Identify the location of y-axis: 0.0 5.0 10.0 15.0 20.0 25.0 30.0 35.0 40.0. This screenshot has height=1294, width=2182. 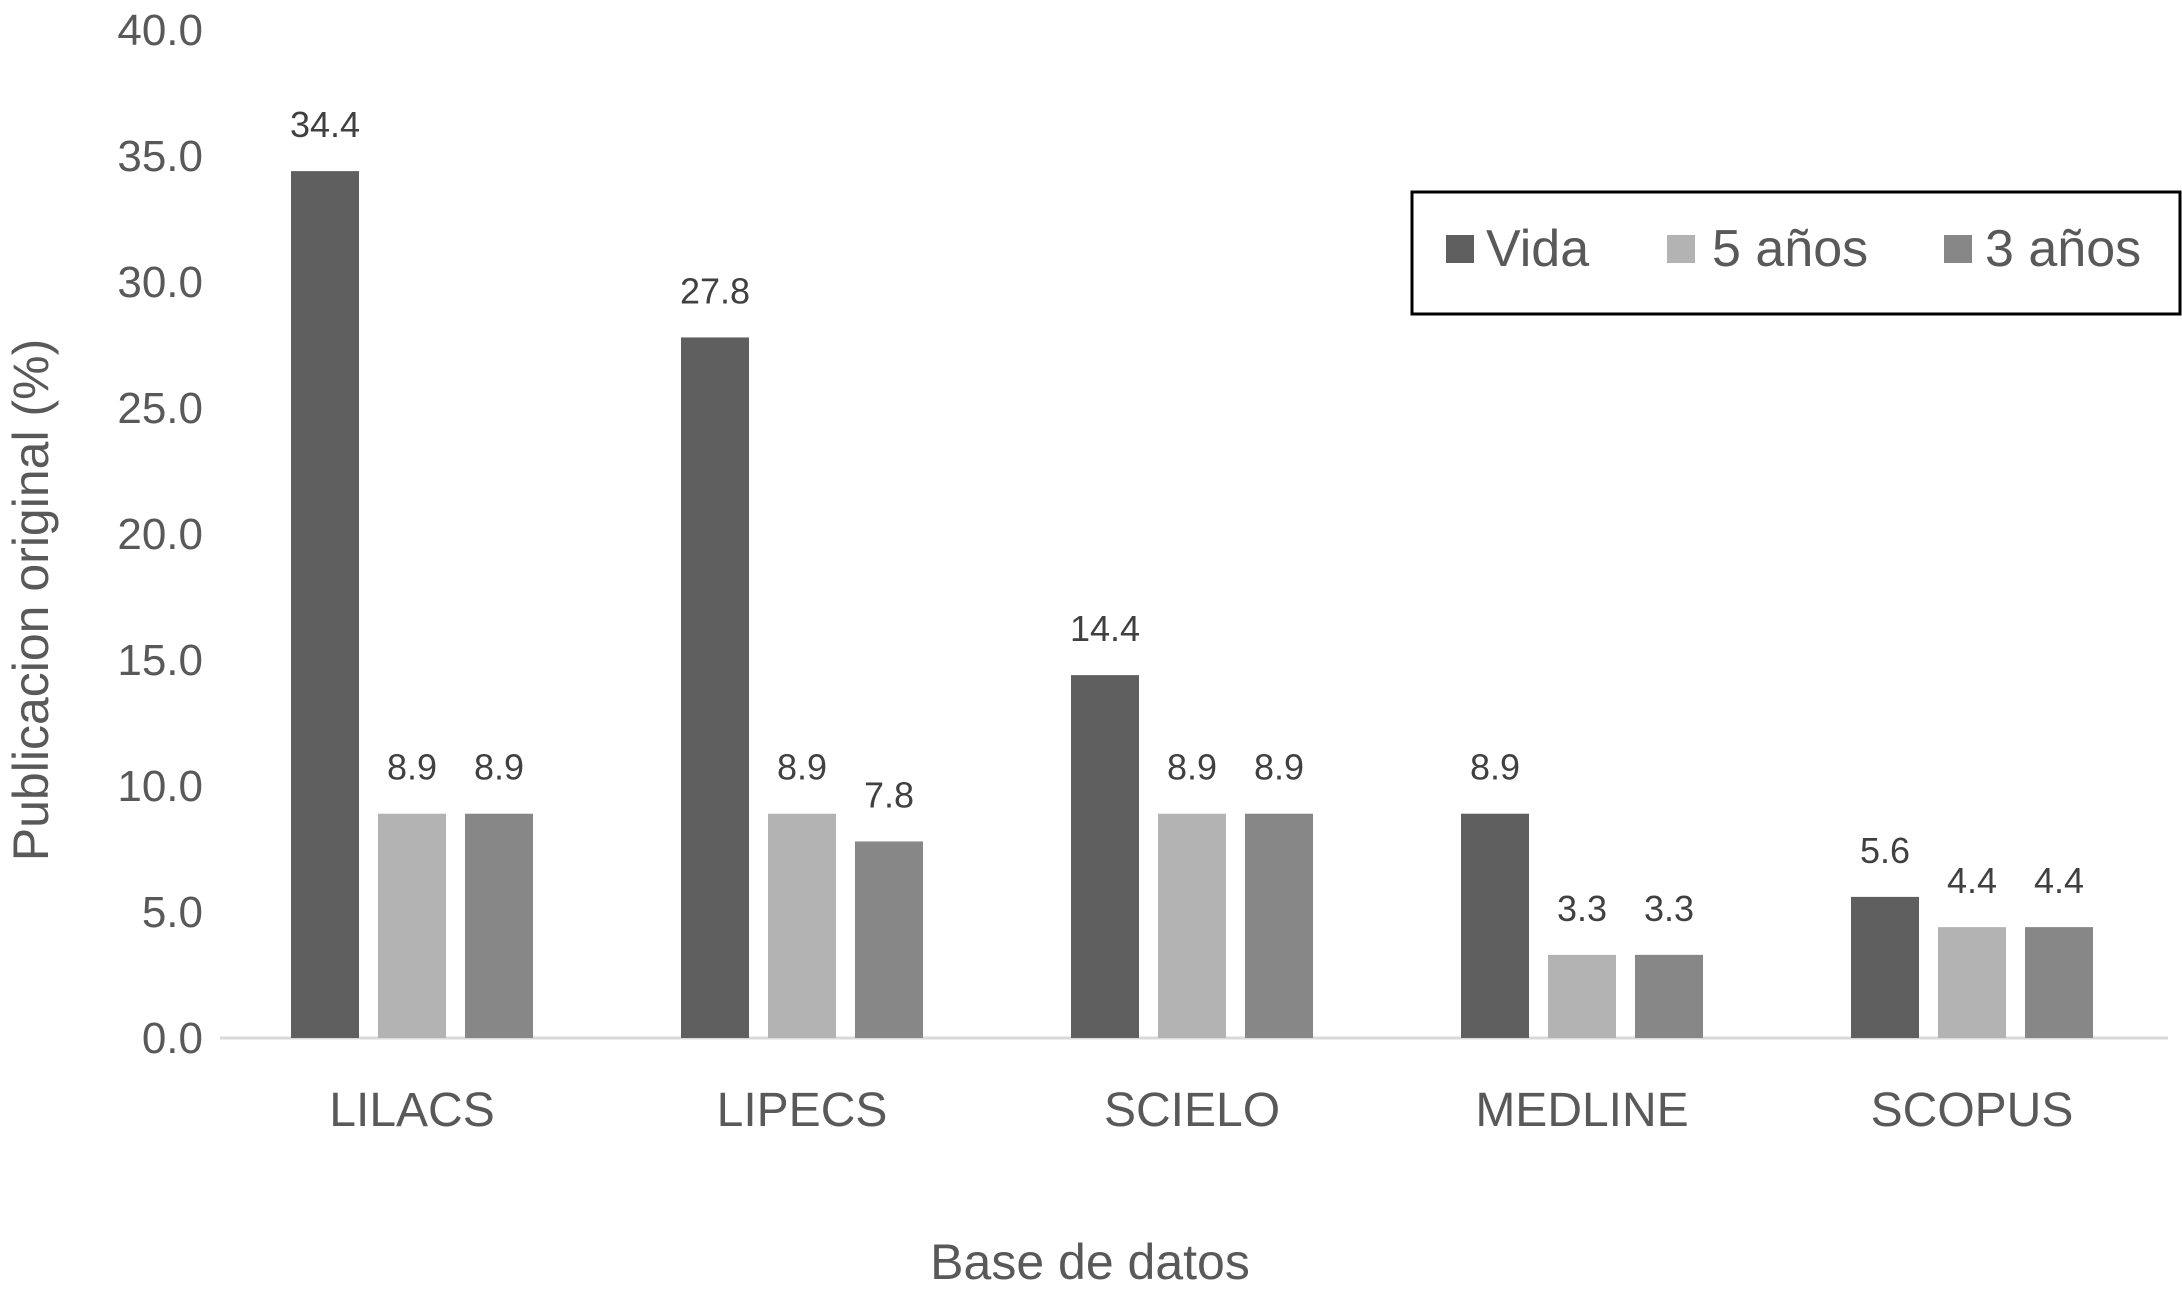
(160, 534).